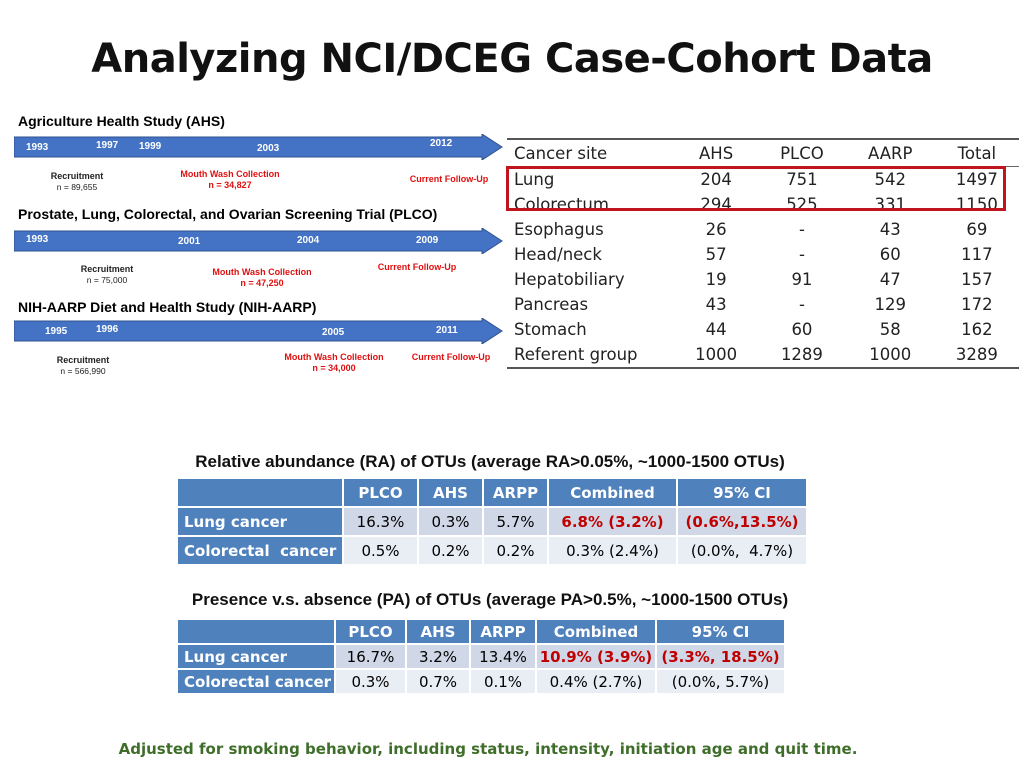  What do you see at coordinates (977, 304) in the screenshot?
I see `cell: 172` at bounding box center [977, 304].